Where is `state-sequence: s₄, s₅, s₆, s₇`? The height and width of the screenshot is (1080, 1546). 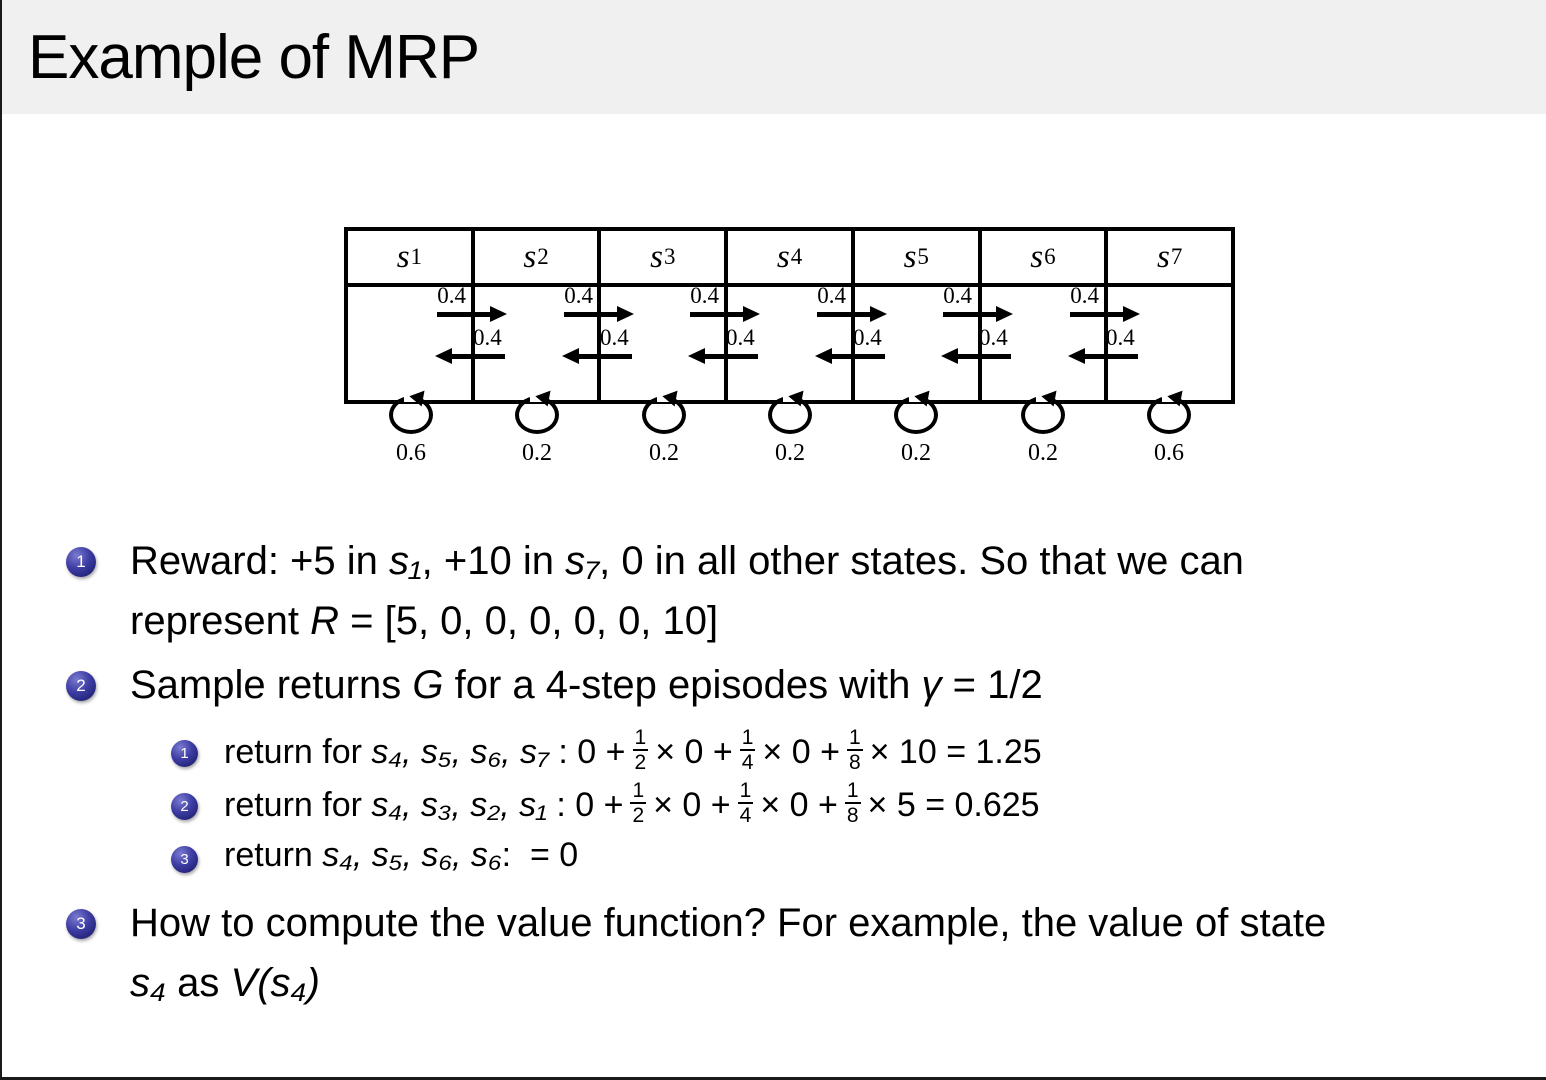
state-sequence: s₄, s₅, s₆, s₇ is located at coordinates (460, 751).